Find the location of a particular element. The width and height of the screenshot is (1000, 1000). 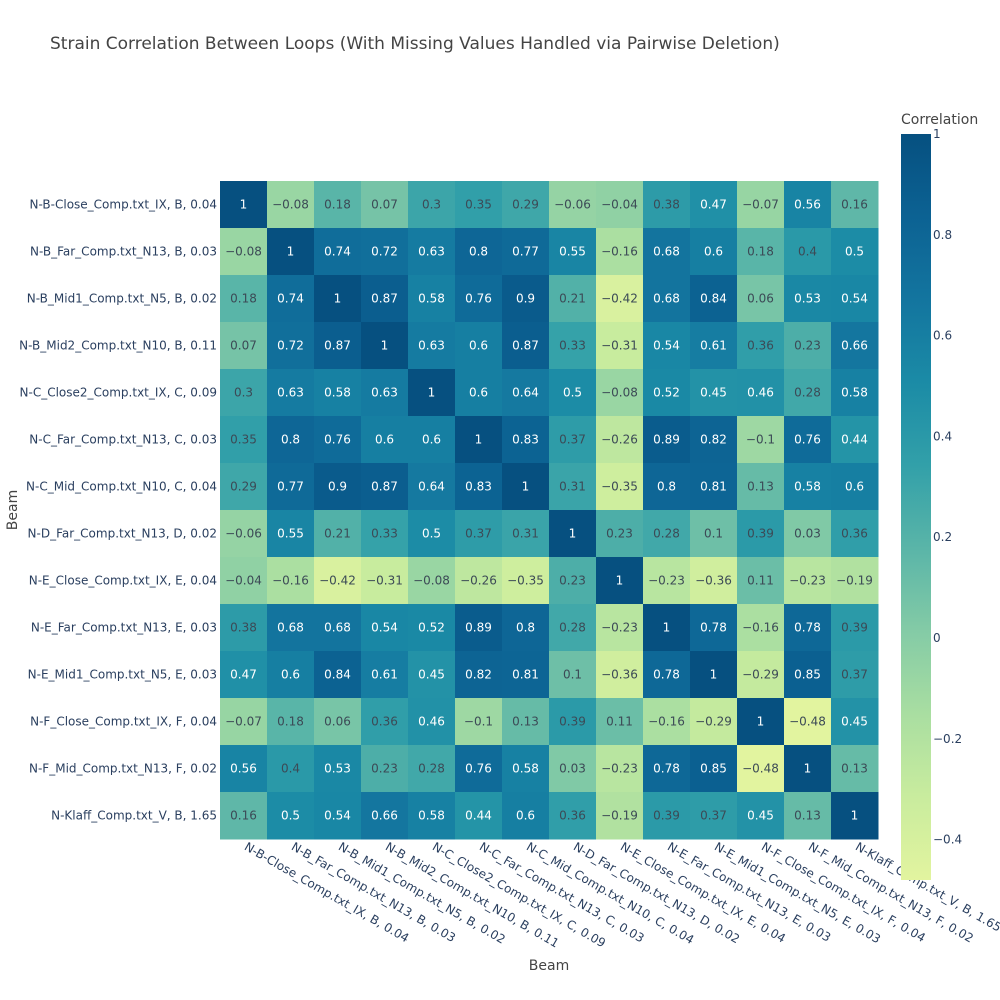

cell-value-label: 0.5 is located at coordinates (572, 393).